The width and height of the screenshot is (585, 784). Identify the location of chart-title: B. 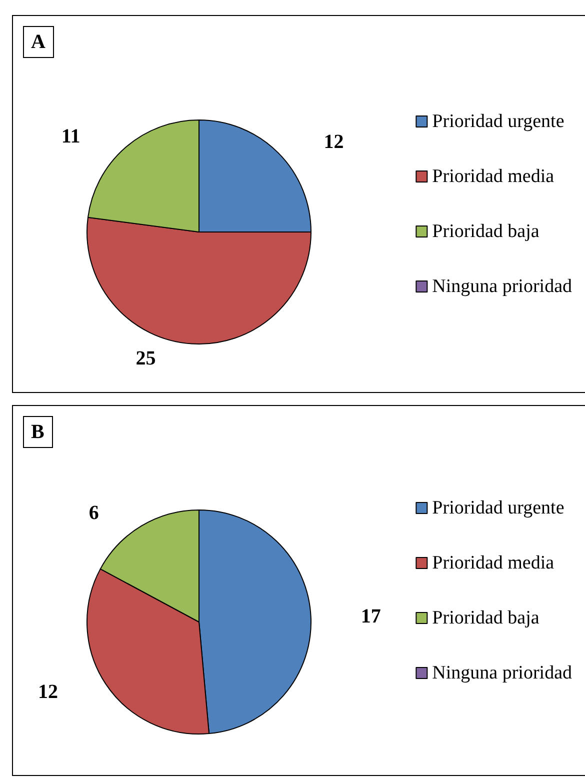
(37, 432).